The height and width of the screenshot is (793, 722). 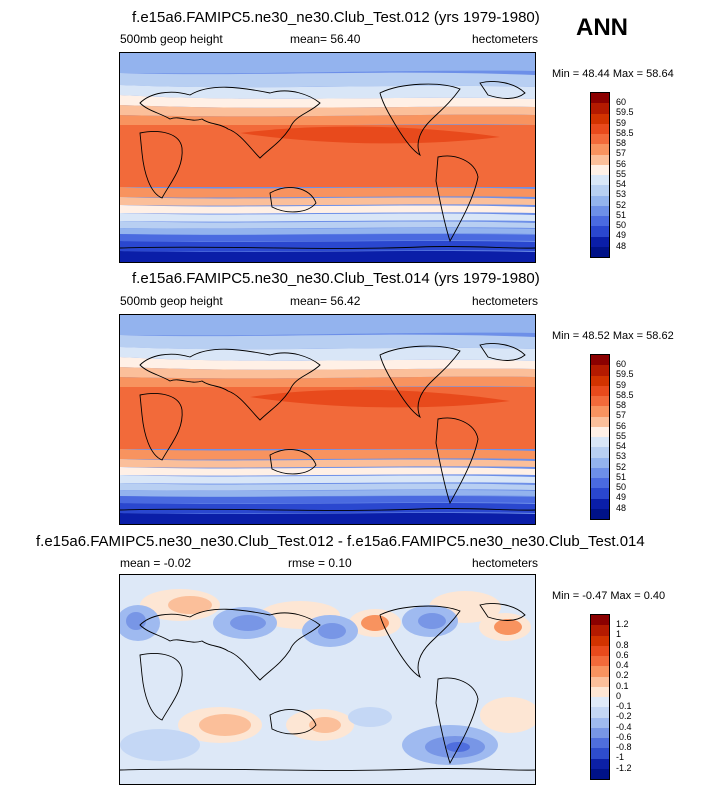 I want to click on panel-1-tick: 49, so click(x=621, y=235).